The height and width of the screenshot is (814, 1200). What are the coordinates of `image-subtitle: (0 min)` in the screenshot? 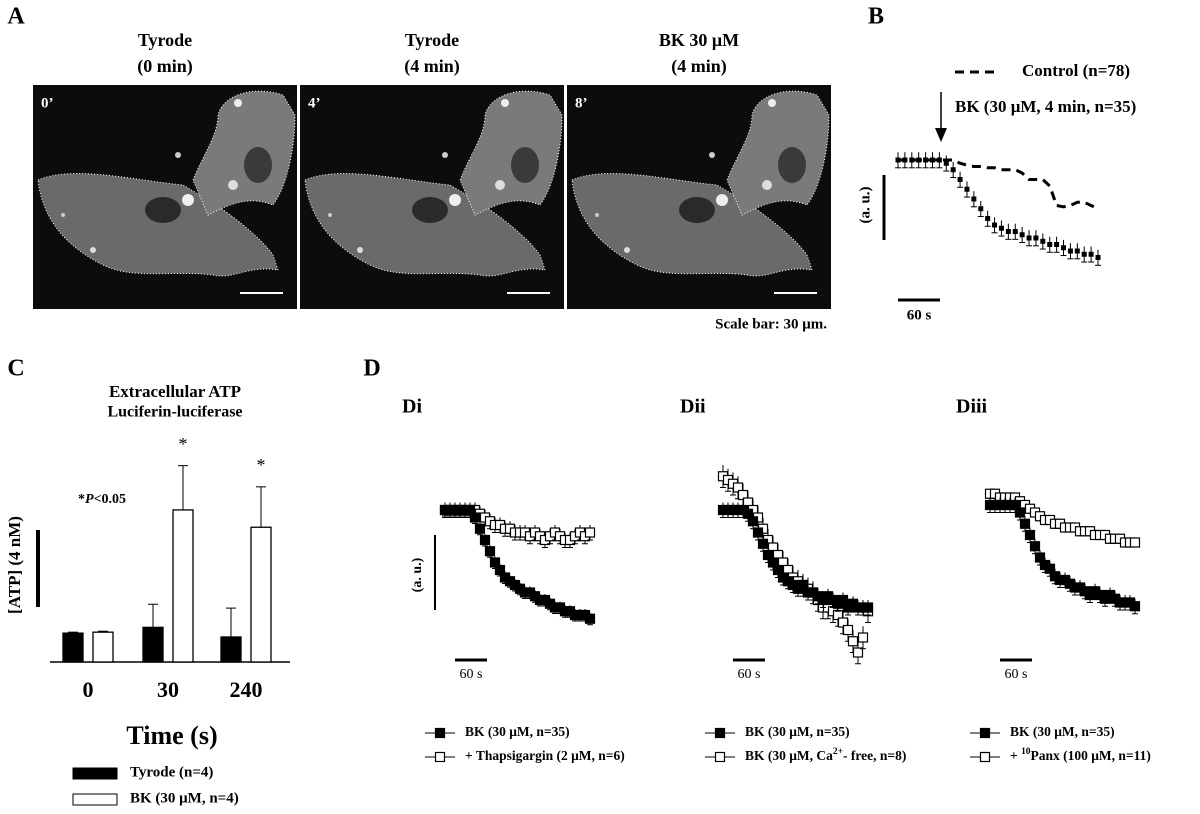 It's located at (165, 66).